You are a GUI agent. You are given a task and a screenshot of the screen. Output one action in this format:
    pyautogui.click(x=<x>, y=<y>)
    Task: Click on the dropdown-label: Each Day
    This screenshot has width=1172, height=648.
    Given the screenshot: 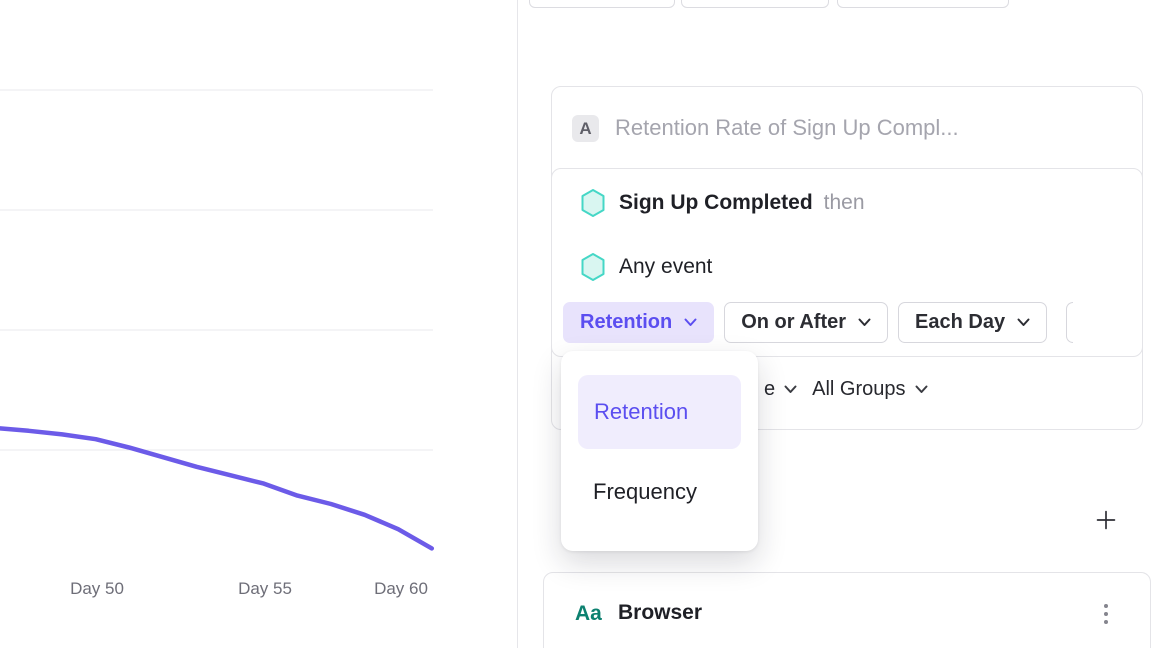 What is the action you would take?
    pyautogui.click(x=960, y=322)
    